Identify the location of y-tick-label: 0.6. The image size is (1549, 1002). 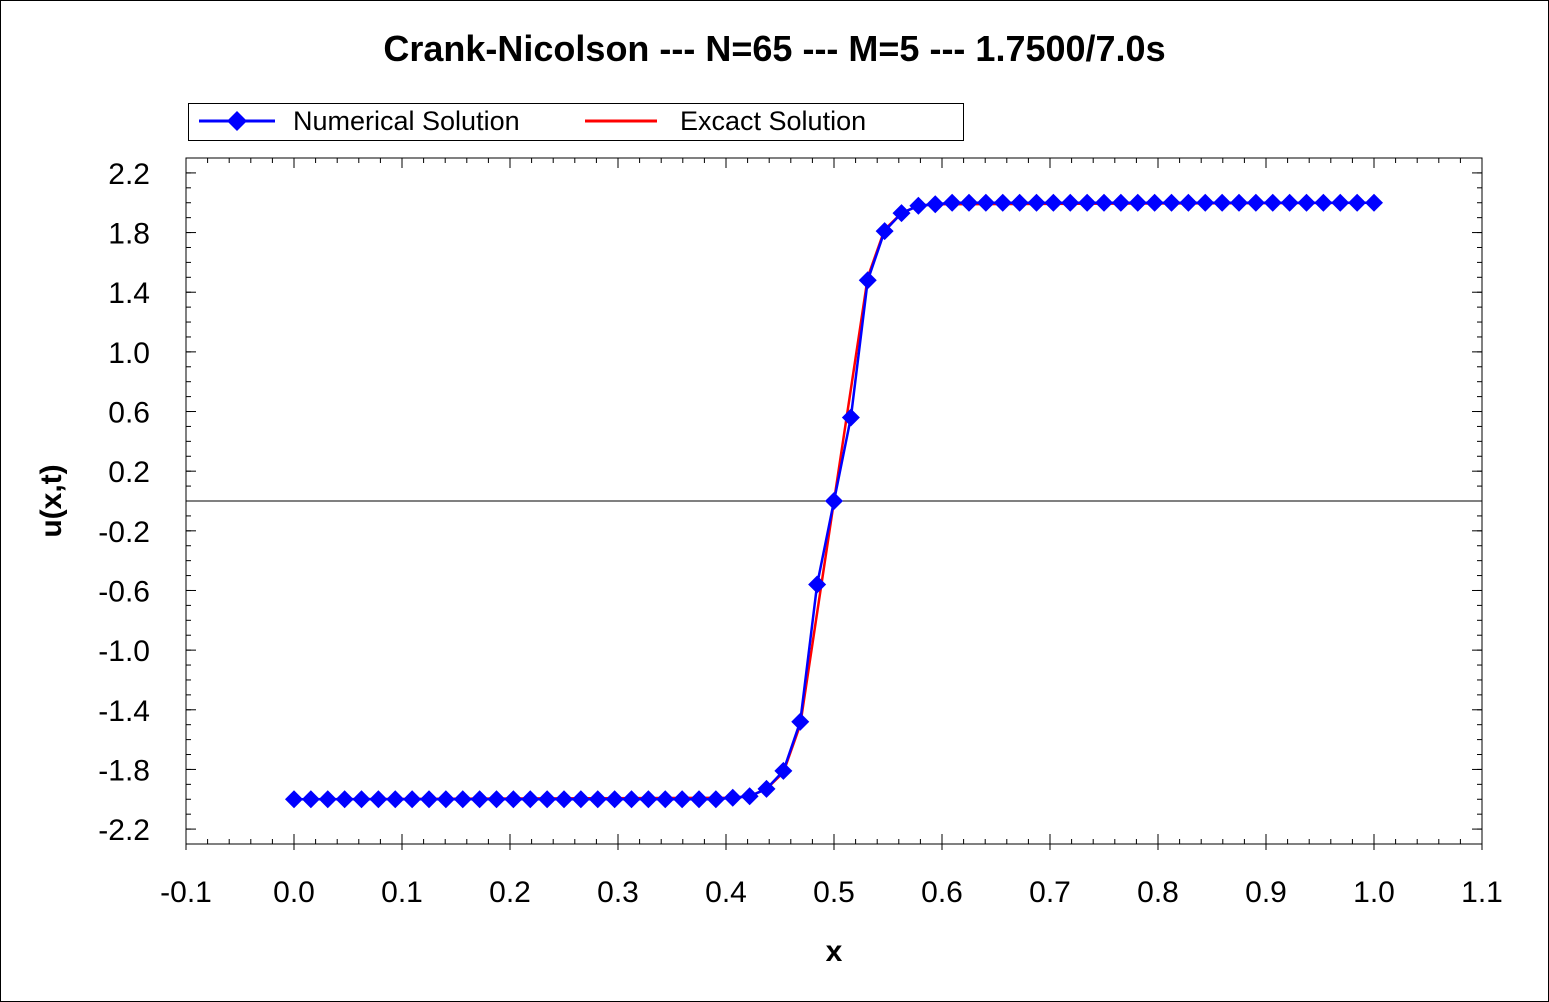
(129, 413).